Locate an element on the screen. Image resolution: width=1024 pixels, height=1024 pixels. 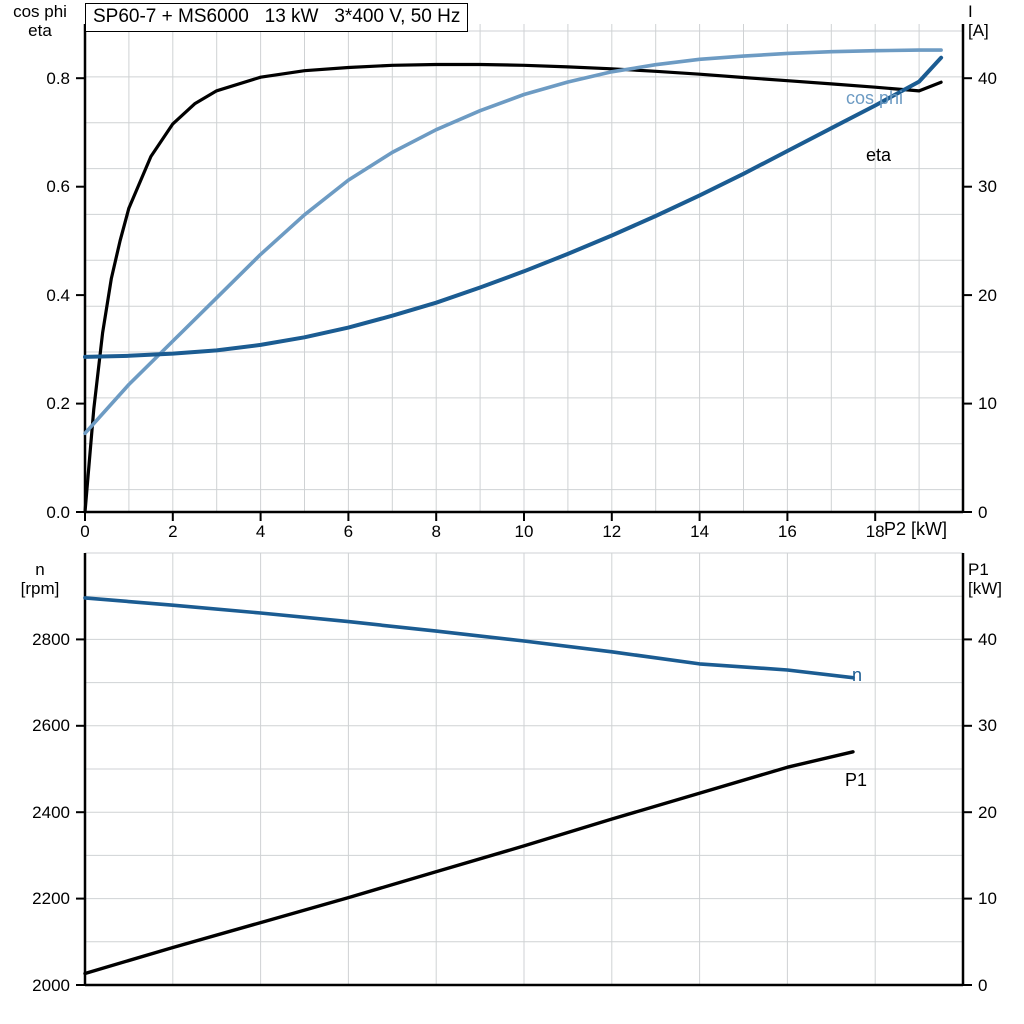
top-x-tick-2: 4 is located at coordinates (260, 531).